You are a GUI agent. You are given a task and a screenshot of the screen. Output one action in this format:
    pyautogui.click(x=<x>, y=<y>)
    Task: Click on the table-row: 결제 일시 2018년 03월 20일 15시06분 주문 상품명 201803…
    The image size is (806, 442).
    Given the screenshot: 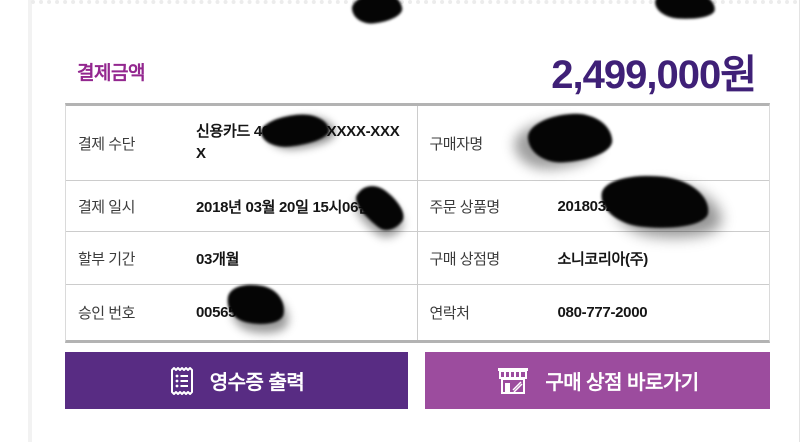 What is the action you would take?
    pyautogui.click(x=417, y=206)
    